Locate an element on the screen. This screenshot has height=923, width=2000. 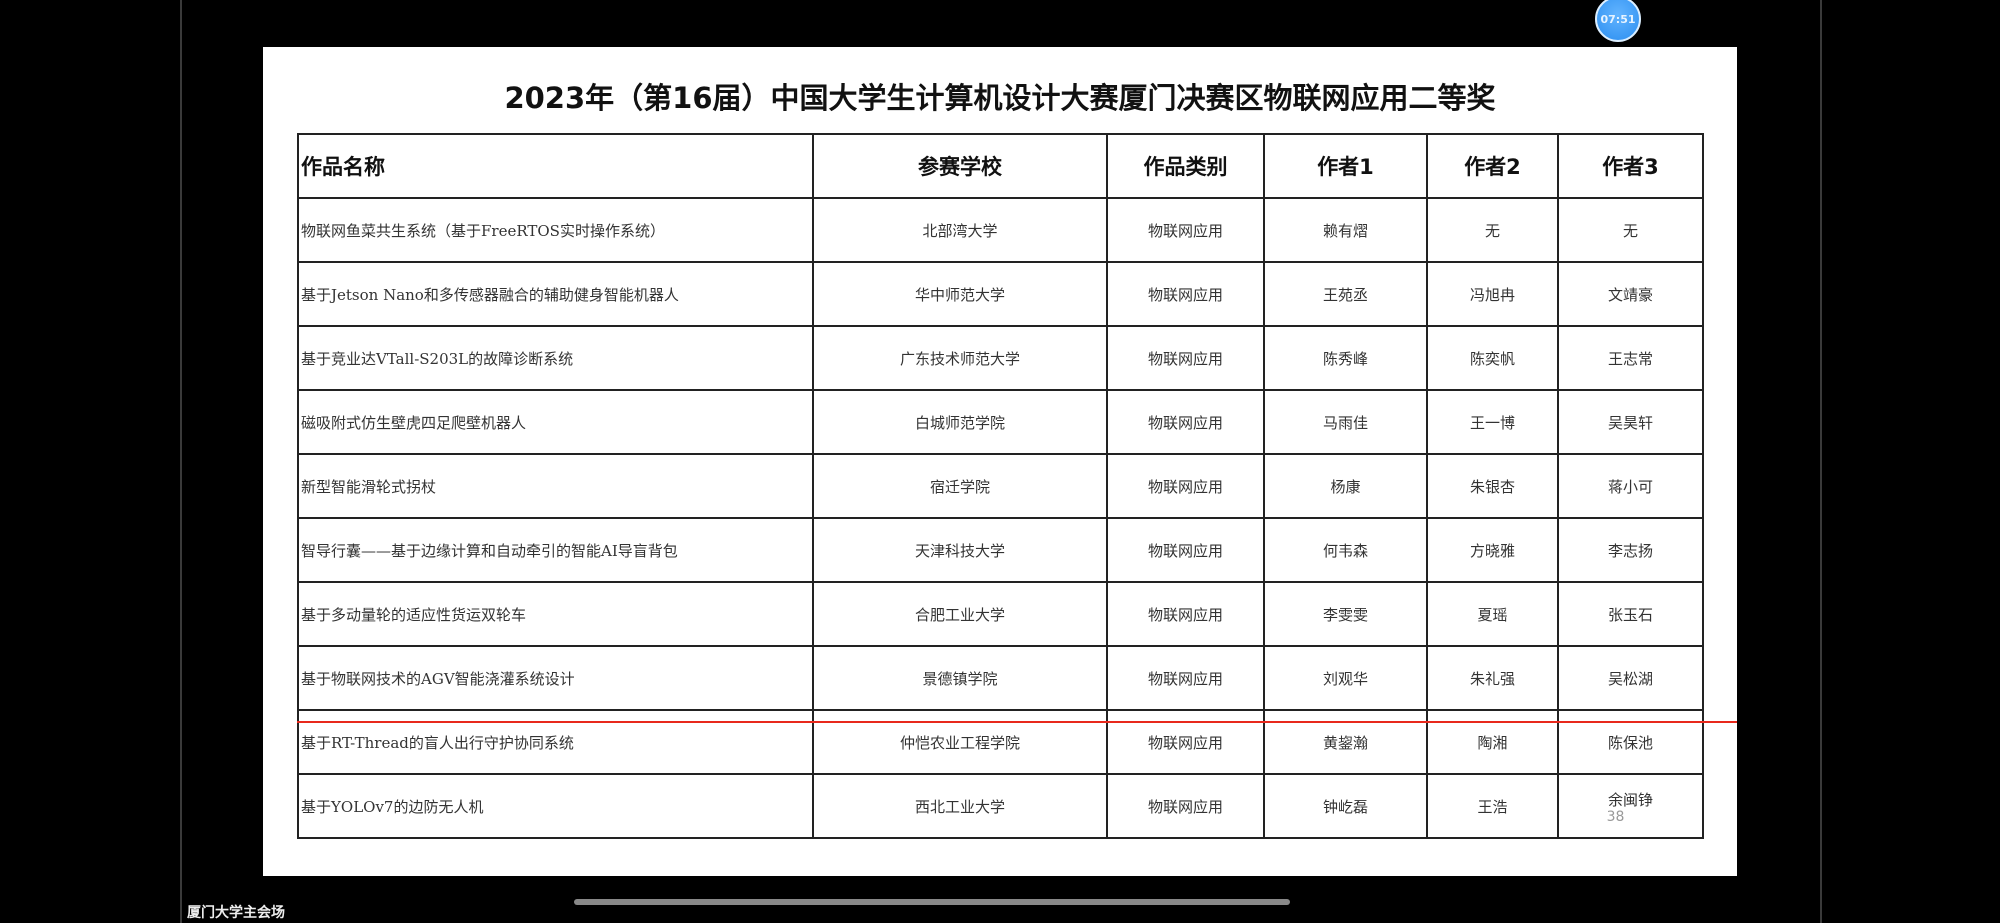
table-cell: 王苑丞 is located at coordinates (1345, 294).